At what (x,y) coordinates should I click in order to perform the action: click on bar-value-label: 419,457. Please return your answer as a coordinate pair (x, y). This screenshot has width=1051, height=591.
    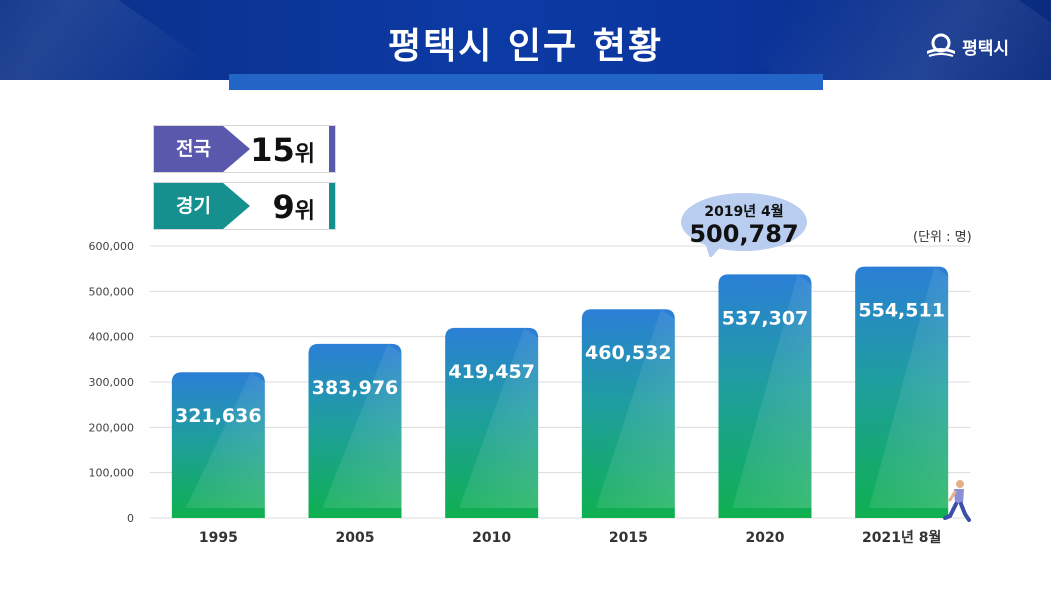
    Looking at the image, I should click on (491, 372).